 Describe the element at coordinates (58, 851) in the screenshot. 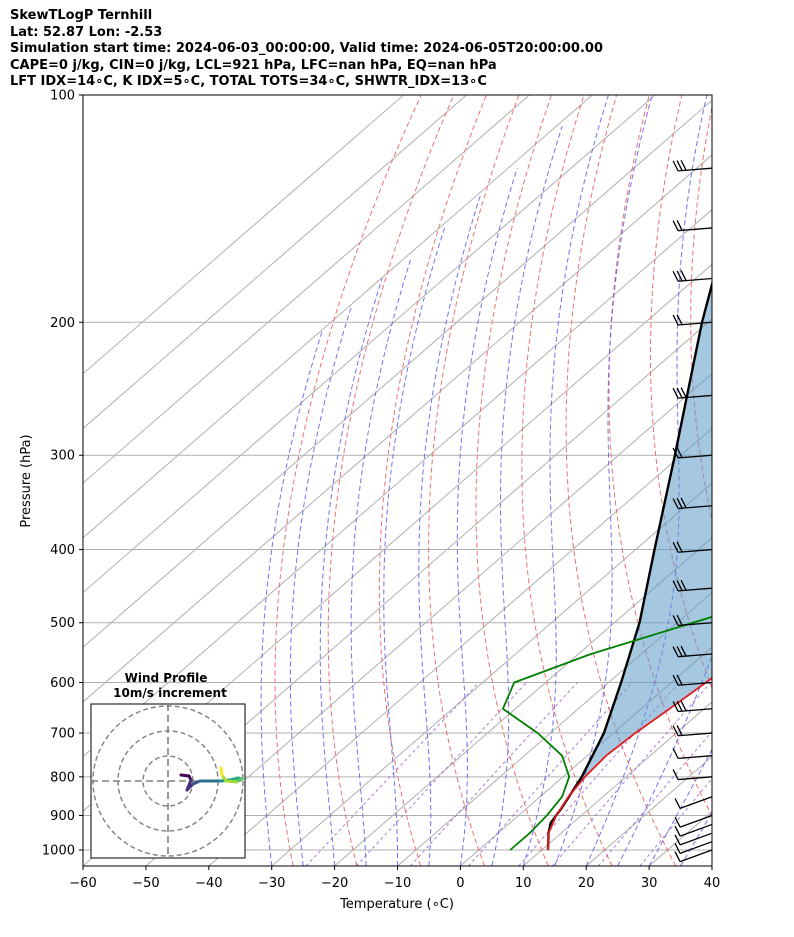

I see `y-tick-label: 1000` at that location.